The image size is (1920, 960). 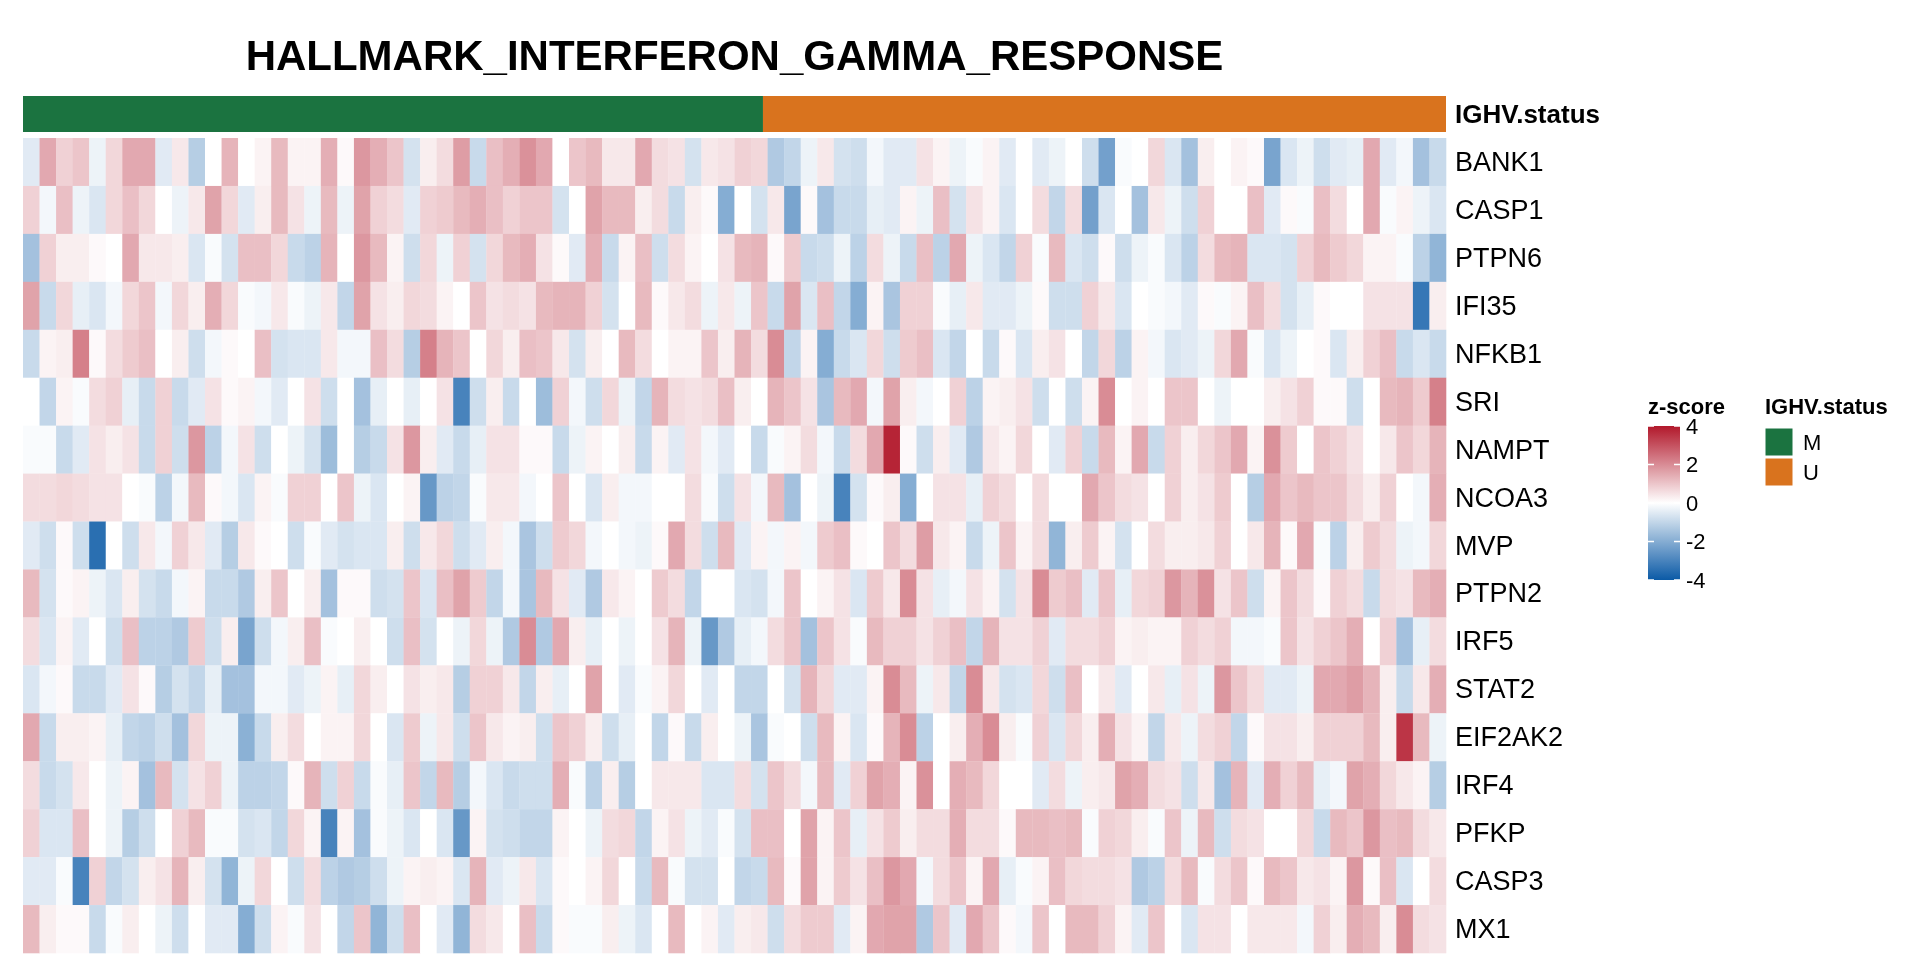 I want to click on legend-title: IGHV.status, so click(x=1826, y=406).